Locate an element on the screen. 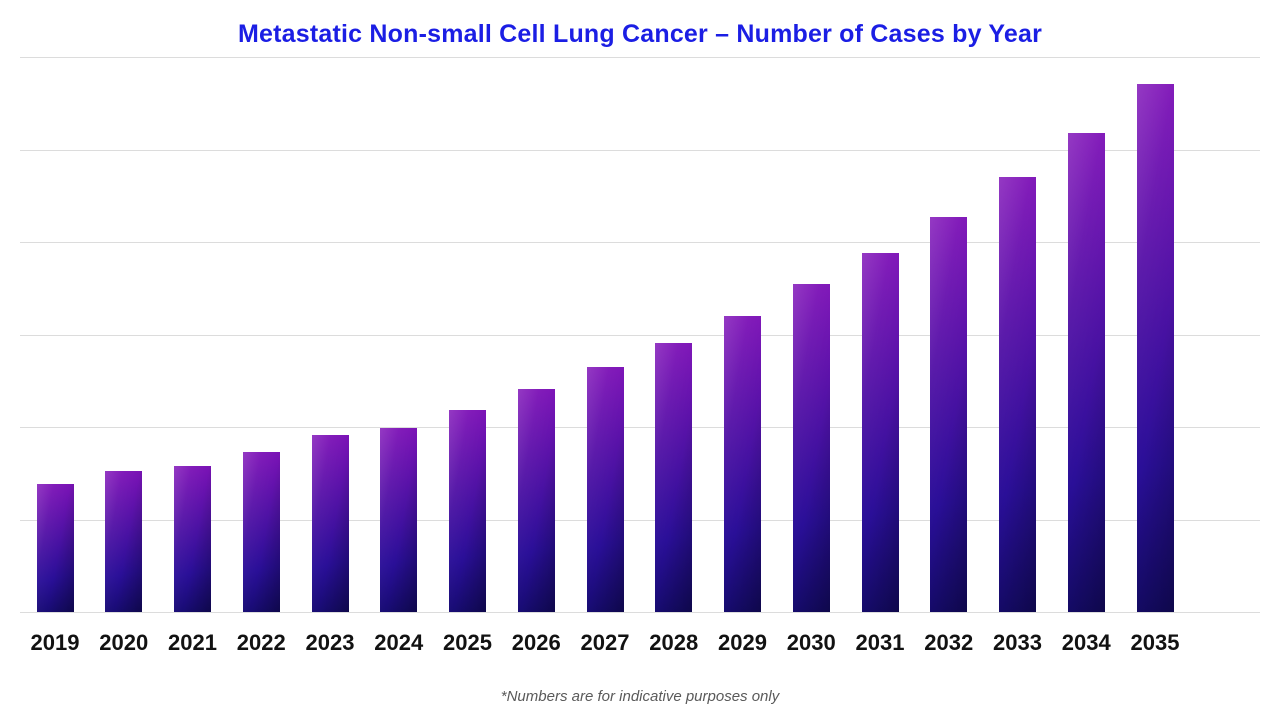 The width and height of the screenshot is (1280, 720). bar-2027 is located at coordinates (605, 489).